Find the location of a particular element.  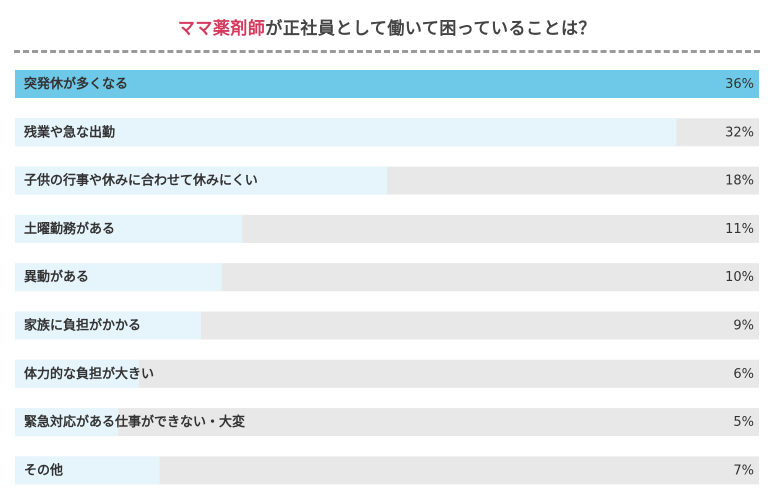

bar-category-label: 体力的な負担が大きい is located at coordinates (89, 374).